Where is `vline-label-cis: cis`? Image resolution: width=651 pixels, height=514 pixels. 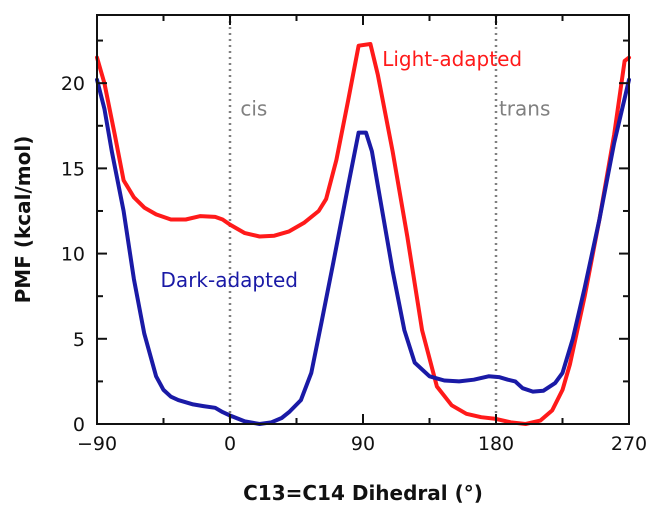 vline-label-cis: cis is located at coordinates (253, 109).